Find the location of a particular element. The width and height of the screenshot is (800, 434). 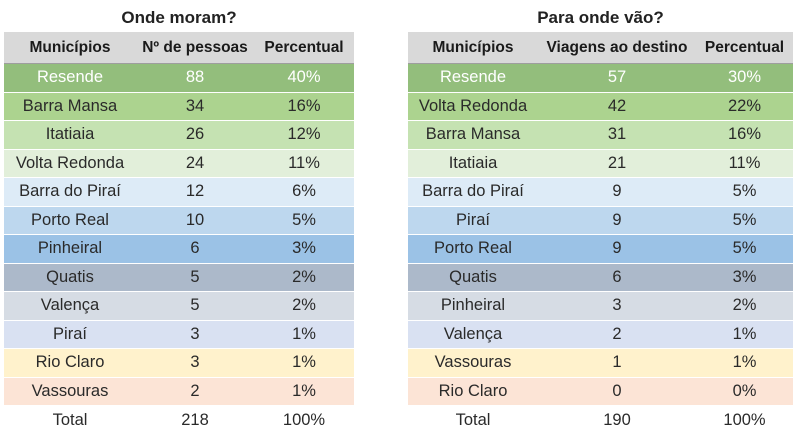

total-row: Total 190 100% is located at coordinates (600, 420).